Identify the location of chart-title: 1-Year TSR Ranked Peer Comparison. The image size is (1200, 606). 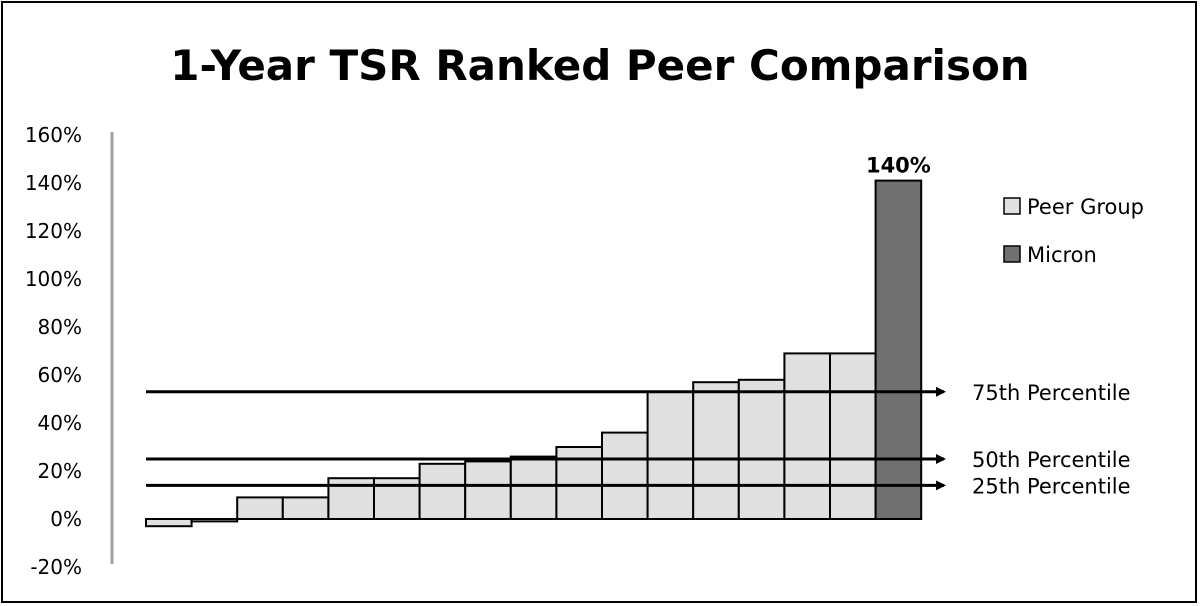
(599, 65).